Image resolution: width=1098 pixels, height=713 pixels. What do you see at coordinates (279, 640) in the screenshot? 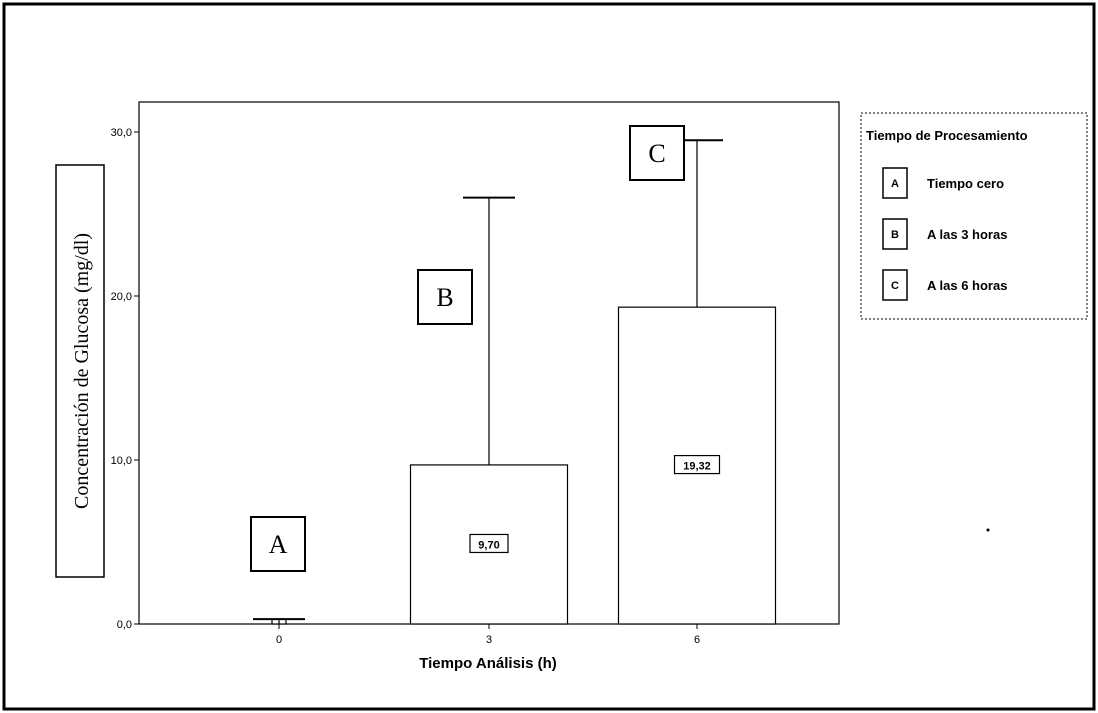
I see `x-tick-label: 0` at bounding box center [279, 640].